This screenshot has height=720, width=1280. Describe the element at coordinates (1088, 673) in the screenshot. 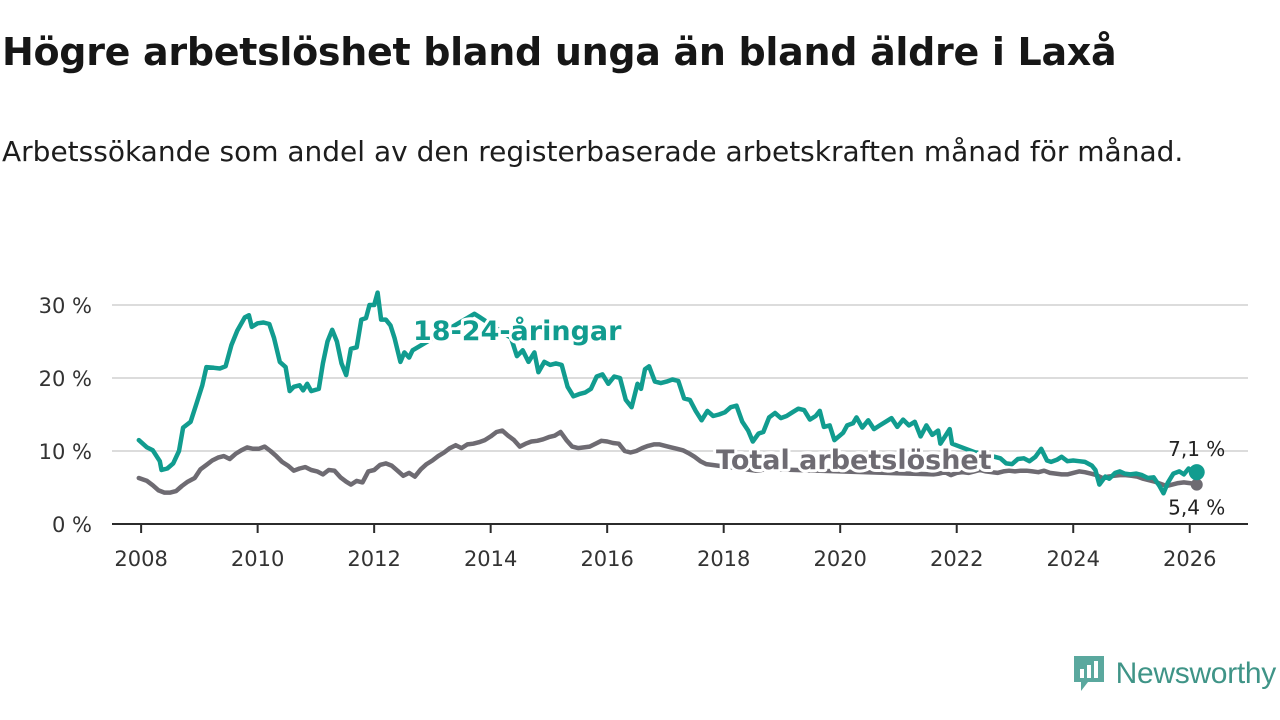

I see `newsworthy-logo-icon` at that location.